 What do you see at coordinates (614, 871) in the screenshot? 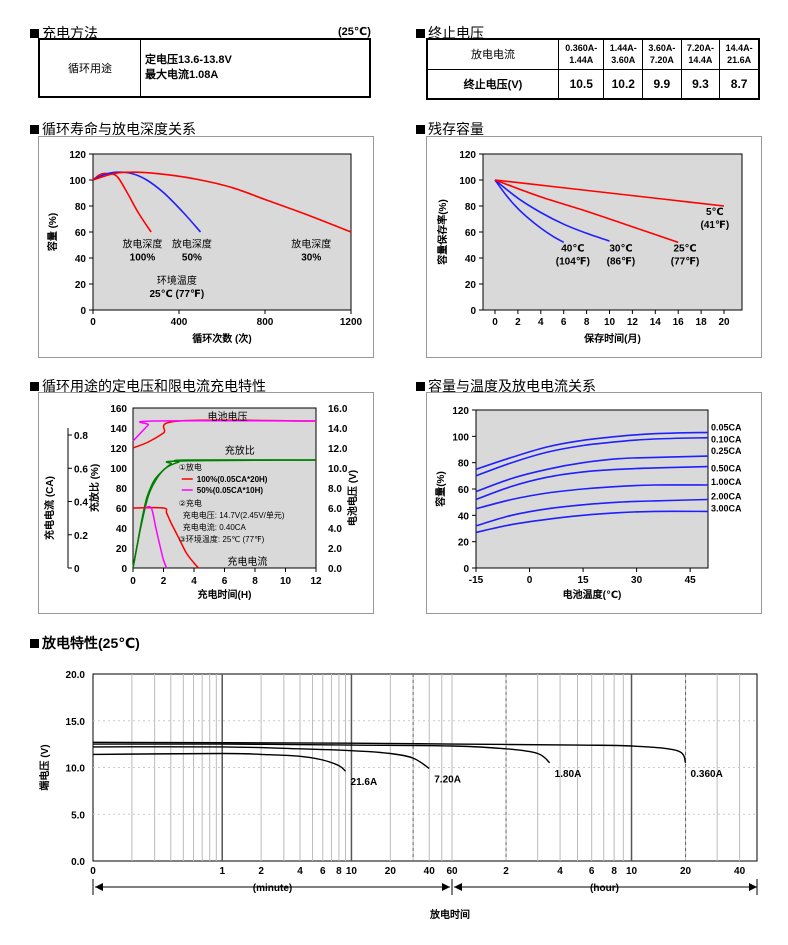
I see `x-hour-tick-label: 8` at bounding box center [614, 871].